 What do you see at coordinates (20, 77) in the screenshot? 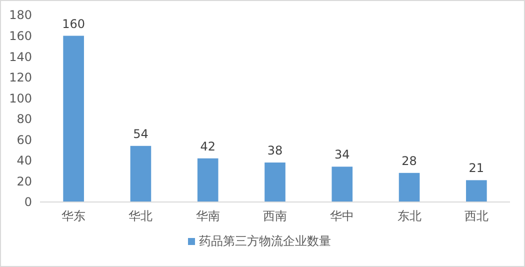
I see `y-tick-label: 120` at bounding box center [20, 77].